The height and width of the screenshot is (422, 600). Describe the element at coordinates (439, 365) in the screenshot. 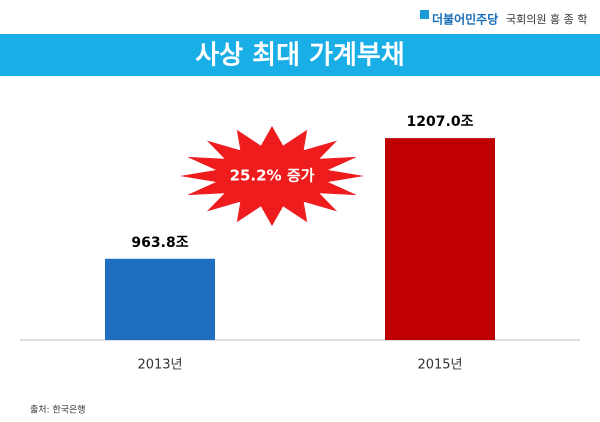

I see `x-tick-label: 2015년` at that location.